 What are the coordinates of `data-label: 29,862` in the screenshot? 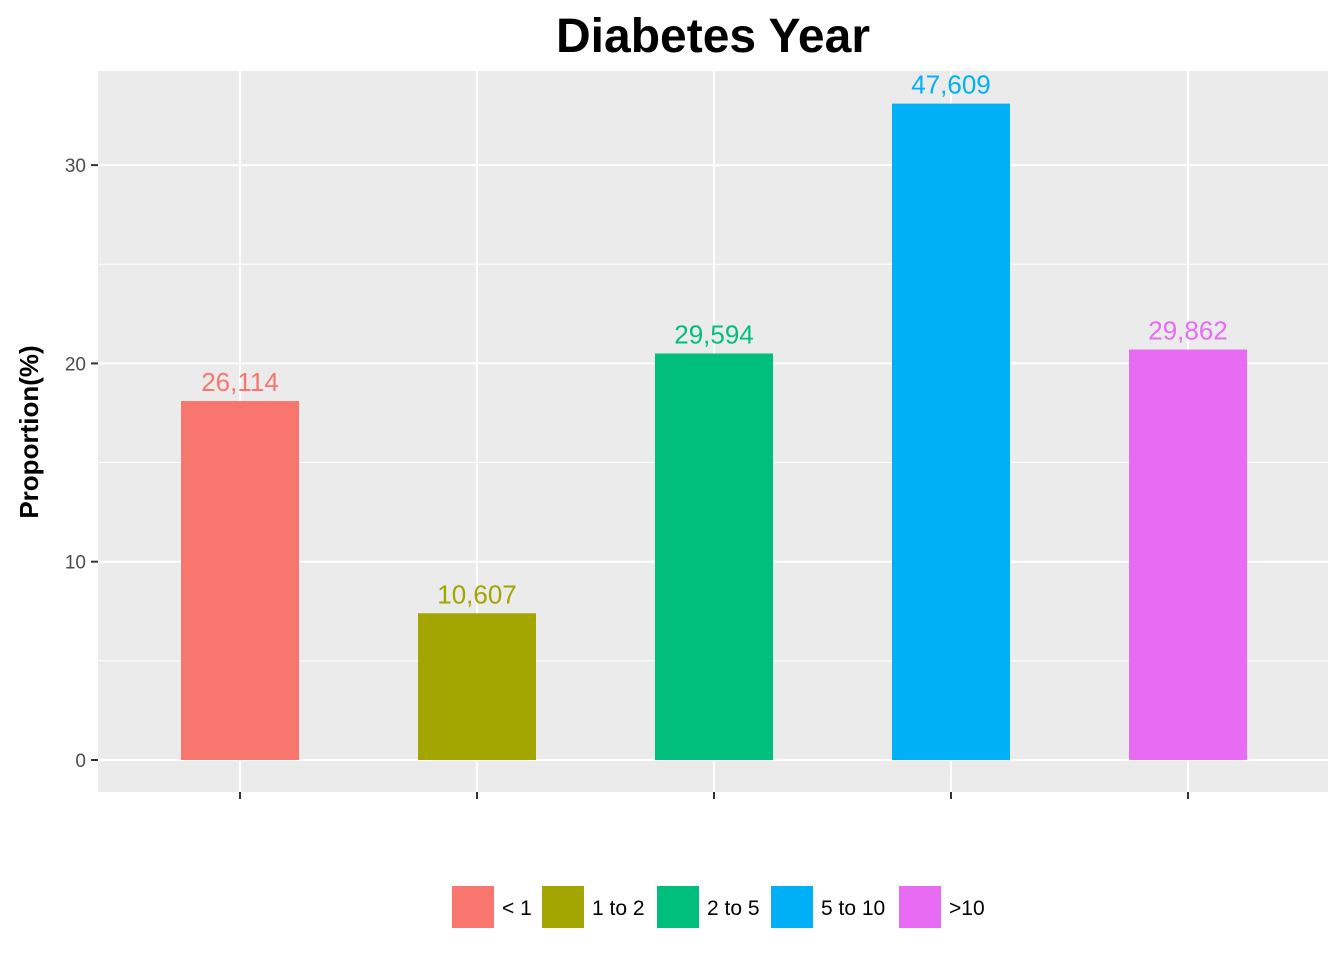 It's located at (1188, 331).